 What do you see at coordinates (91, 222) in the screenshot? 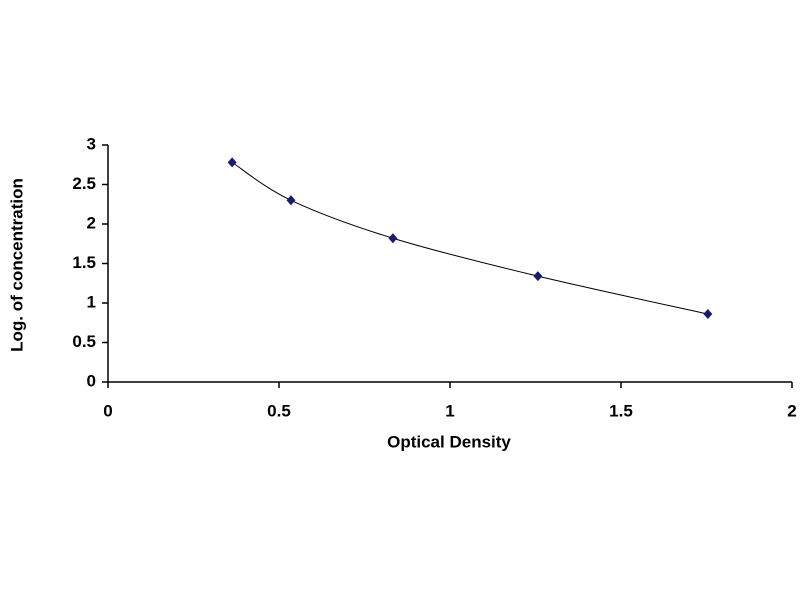
I see `y-tick-label: 2` at bounding box center [91, 222].